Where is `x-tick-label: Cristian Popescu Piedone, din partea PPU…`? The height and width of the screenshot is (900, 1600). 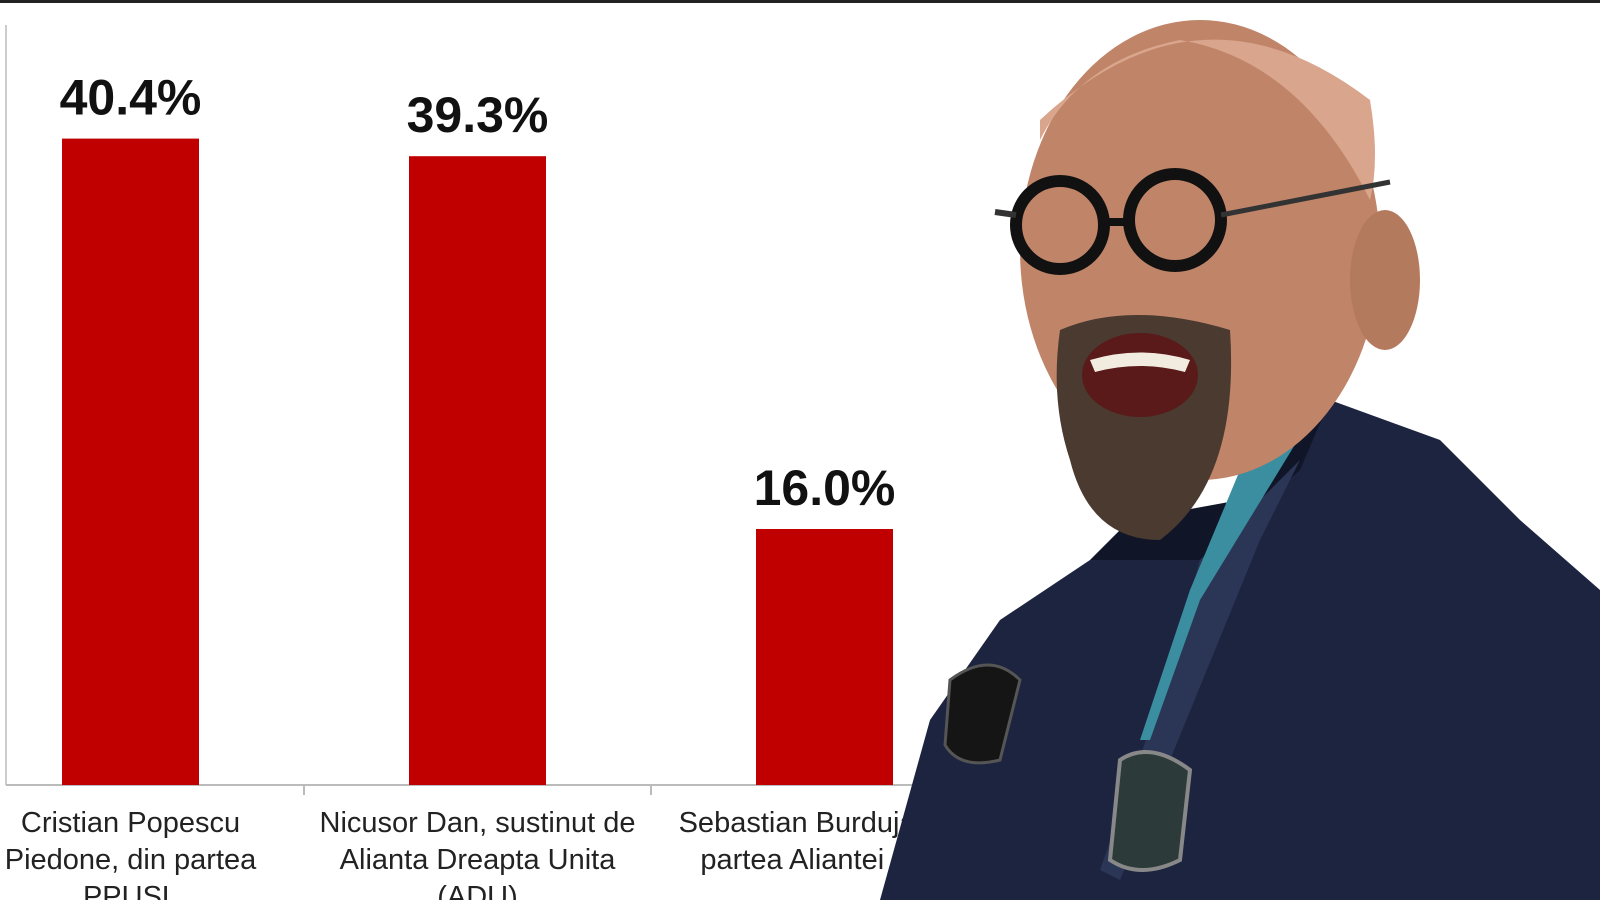
x-tick-label: Cristian Popescu Piedone, din partea PPU… is located at coordinates (130, 853).